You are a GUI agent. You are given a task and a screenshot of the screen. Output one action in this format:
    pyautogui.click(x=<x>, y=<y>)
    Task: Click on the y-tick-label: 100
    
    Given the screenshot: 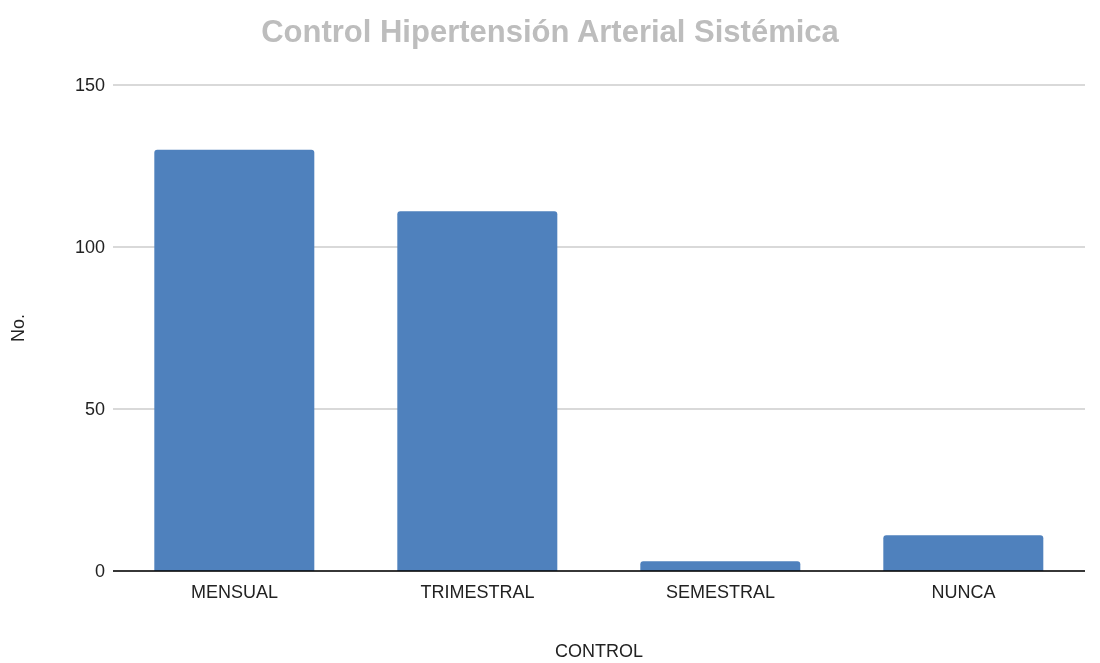 What is the action you would take?
    pyautogui.click(x=89, y=247)
    